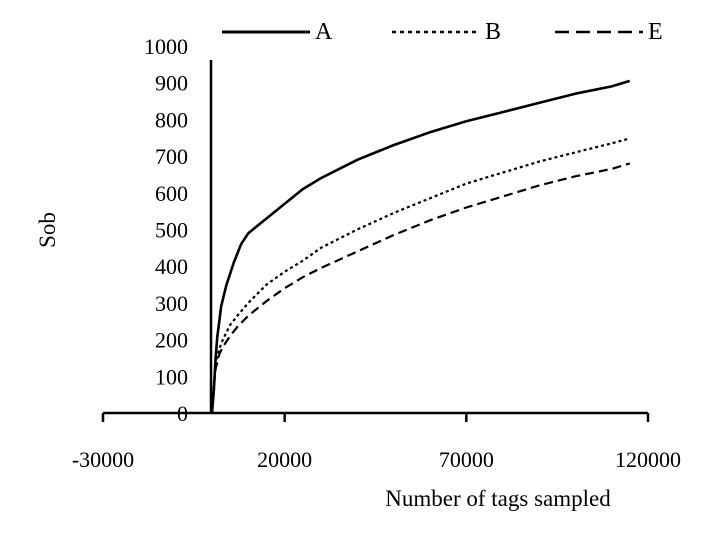 The height and width of the screenshot is (535, 712). What do you see at coordinates (498, 498) in the screenshot?
I see `x-axis-label: Number of tags sampled` at bounding box center [498, 498].